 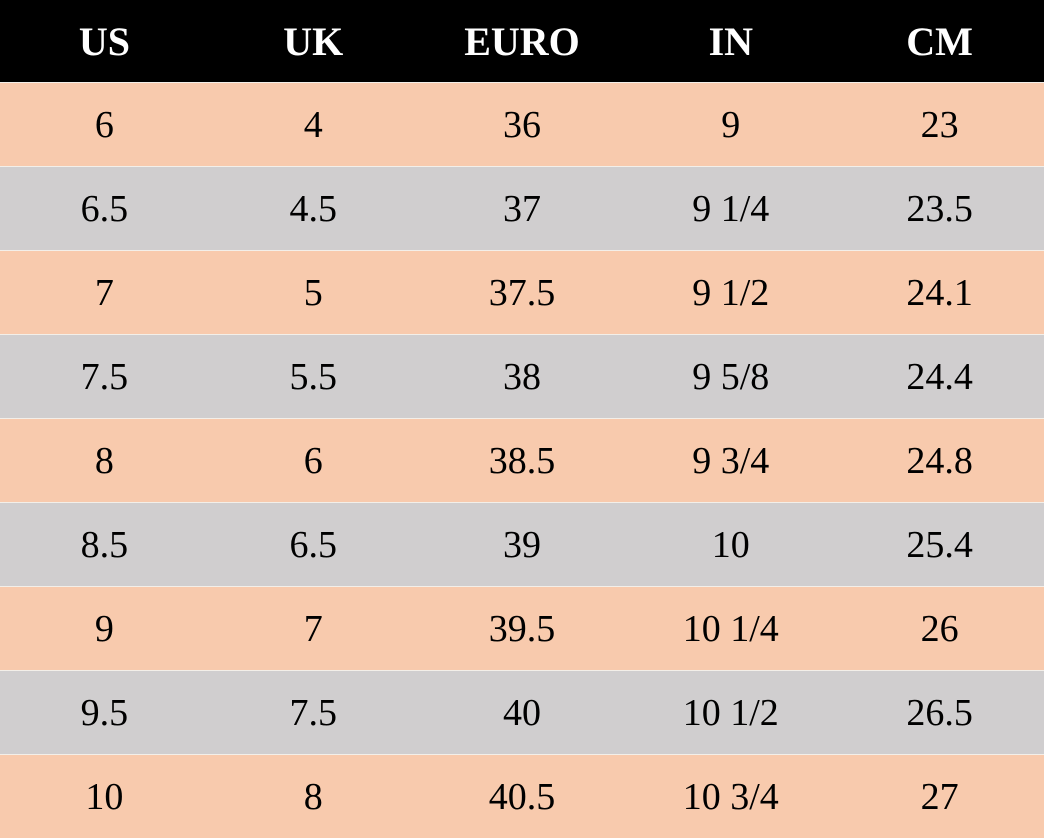 What do you see at coordinates (313, 125) in the screenshot?
I see `cell-uk: 4` at bounding box center [313, 125].